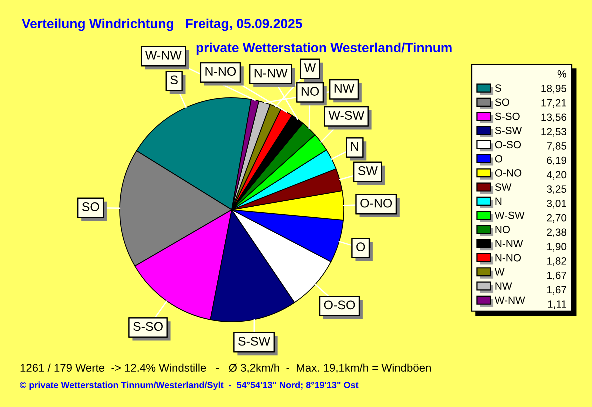  Describe the element at coordinates (354, 146) in the screenshot. I see `slice-label: N` at that location.